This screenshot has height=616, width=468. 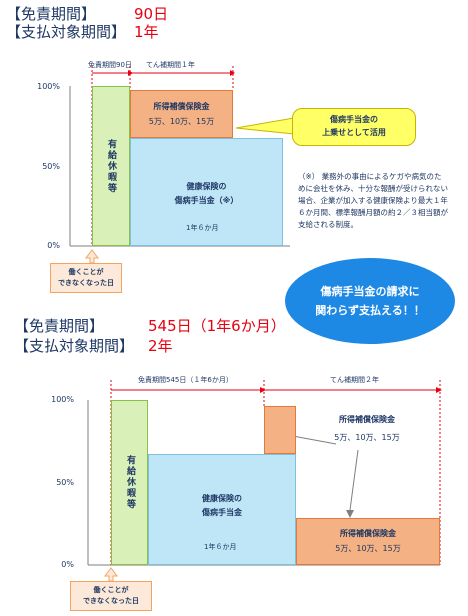 I want to click on chart1-health-duration: 1年６か月, so click(x=202, y=228).